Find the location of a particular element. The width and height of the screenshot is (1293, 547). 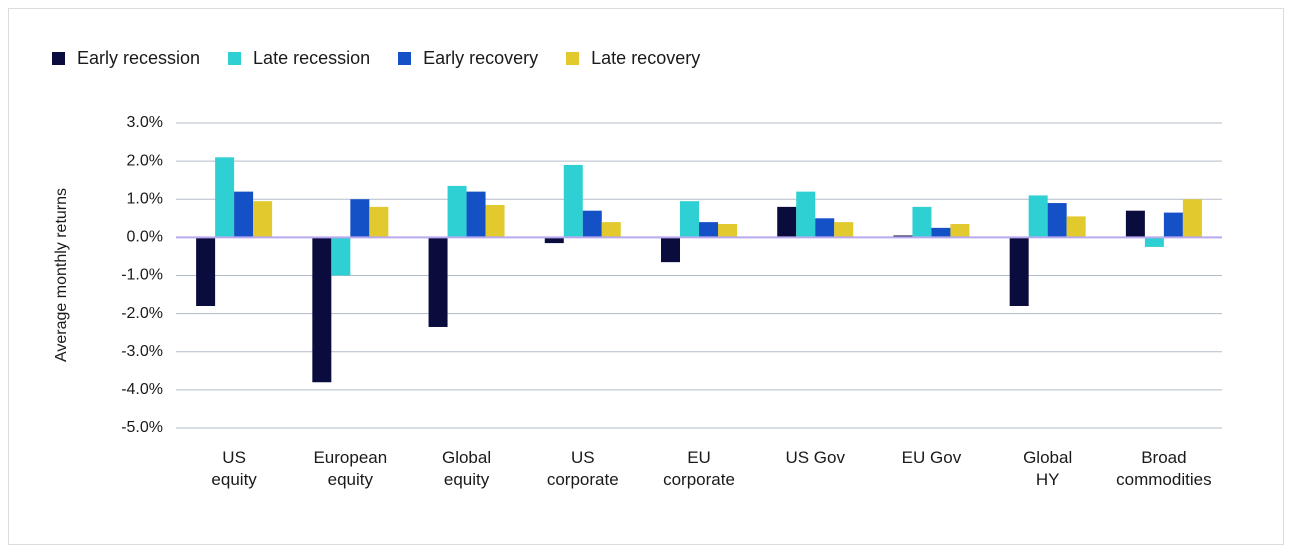

x-tick-label: US corporate is located at coordinates (582, 468).